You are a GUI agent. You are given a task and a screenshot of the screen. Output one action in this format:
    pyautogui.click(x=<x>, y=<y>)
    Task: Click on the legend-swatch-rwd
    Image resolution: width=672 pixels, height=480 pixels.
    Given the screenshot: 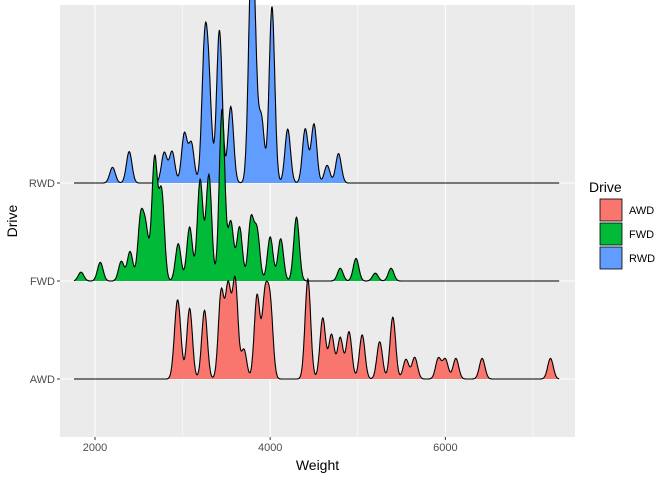 What is the action you would take?
    pyautogui.click(x=611, y=258)
    